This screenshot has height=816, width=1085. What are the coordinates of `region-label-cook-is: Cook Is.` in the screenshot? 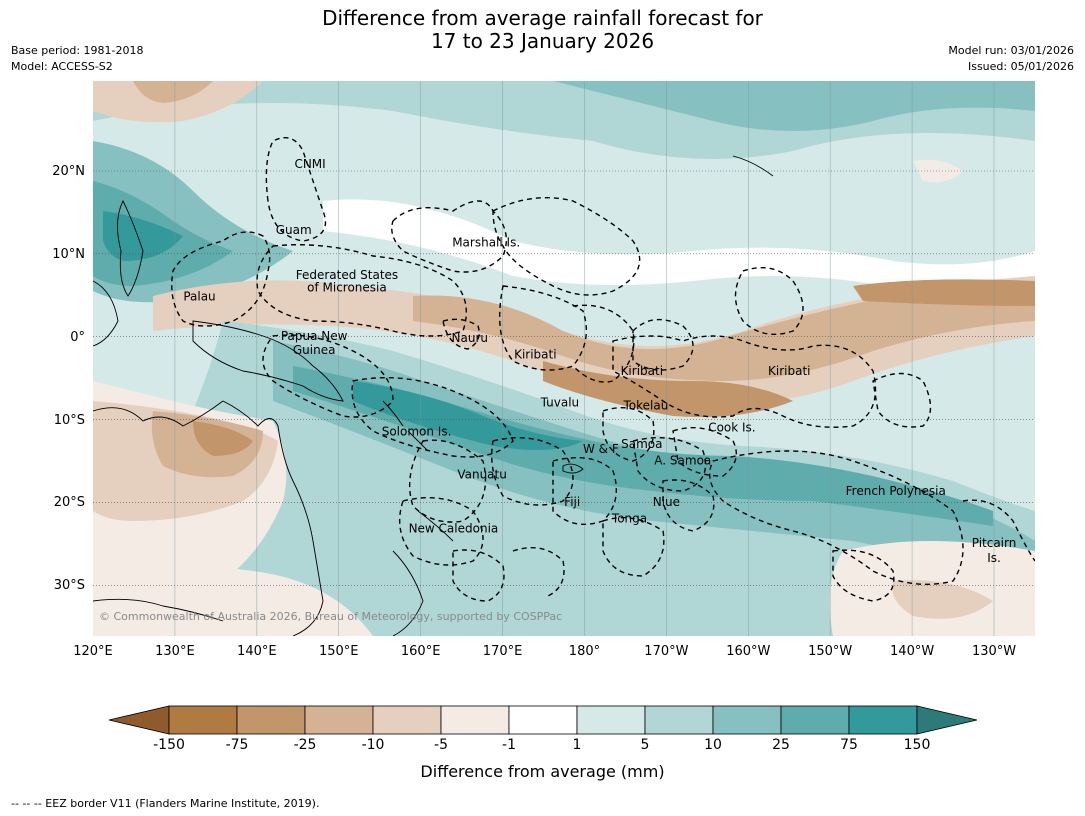 It's located at (731, 427).